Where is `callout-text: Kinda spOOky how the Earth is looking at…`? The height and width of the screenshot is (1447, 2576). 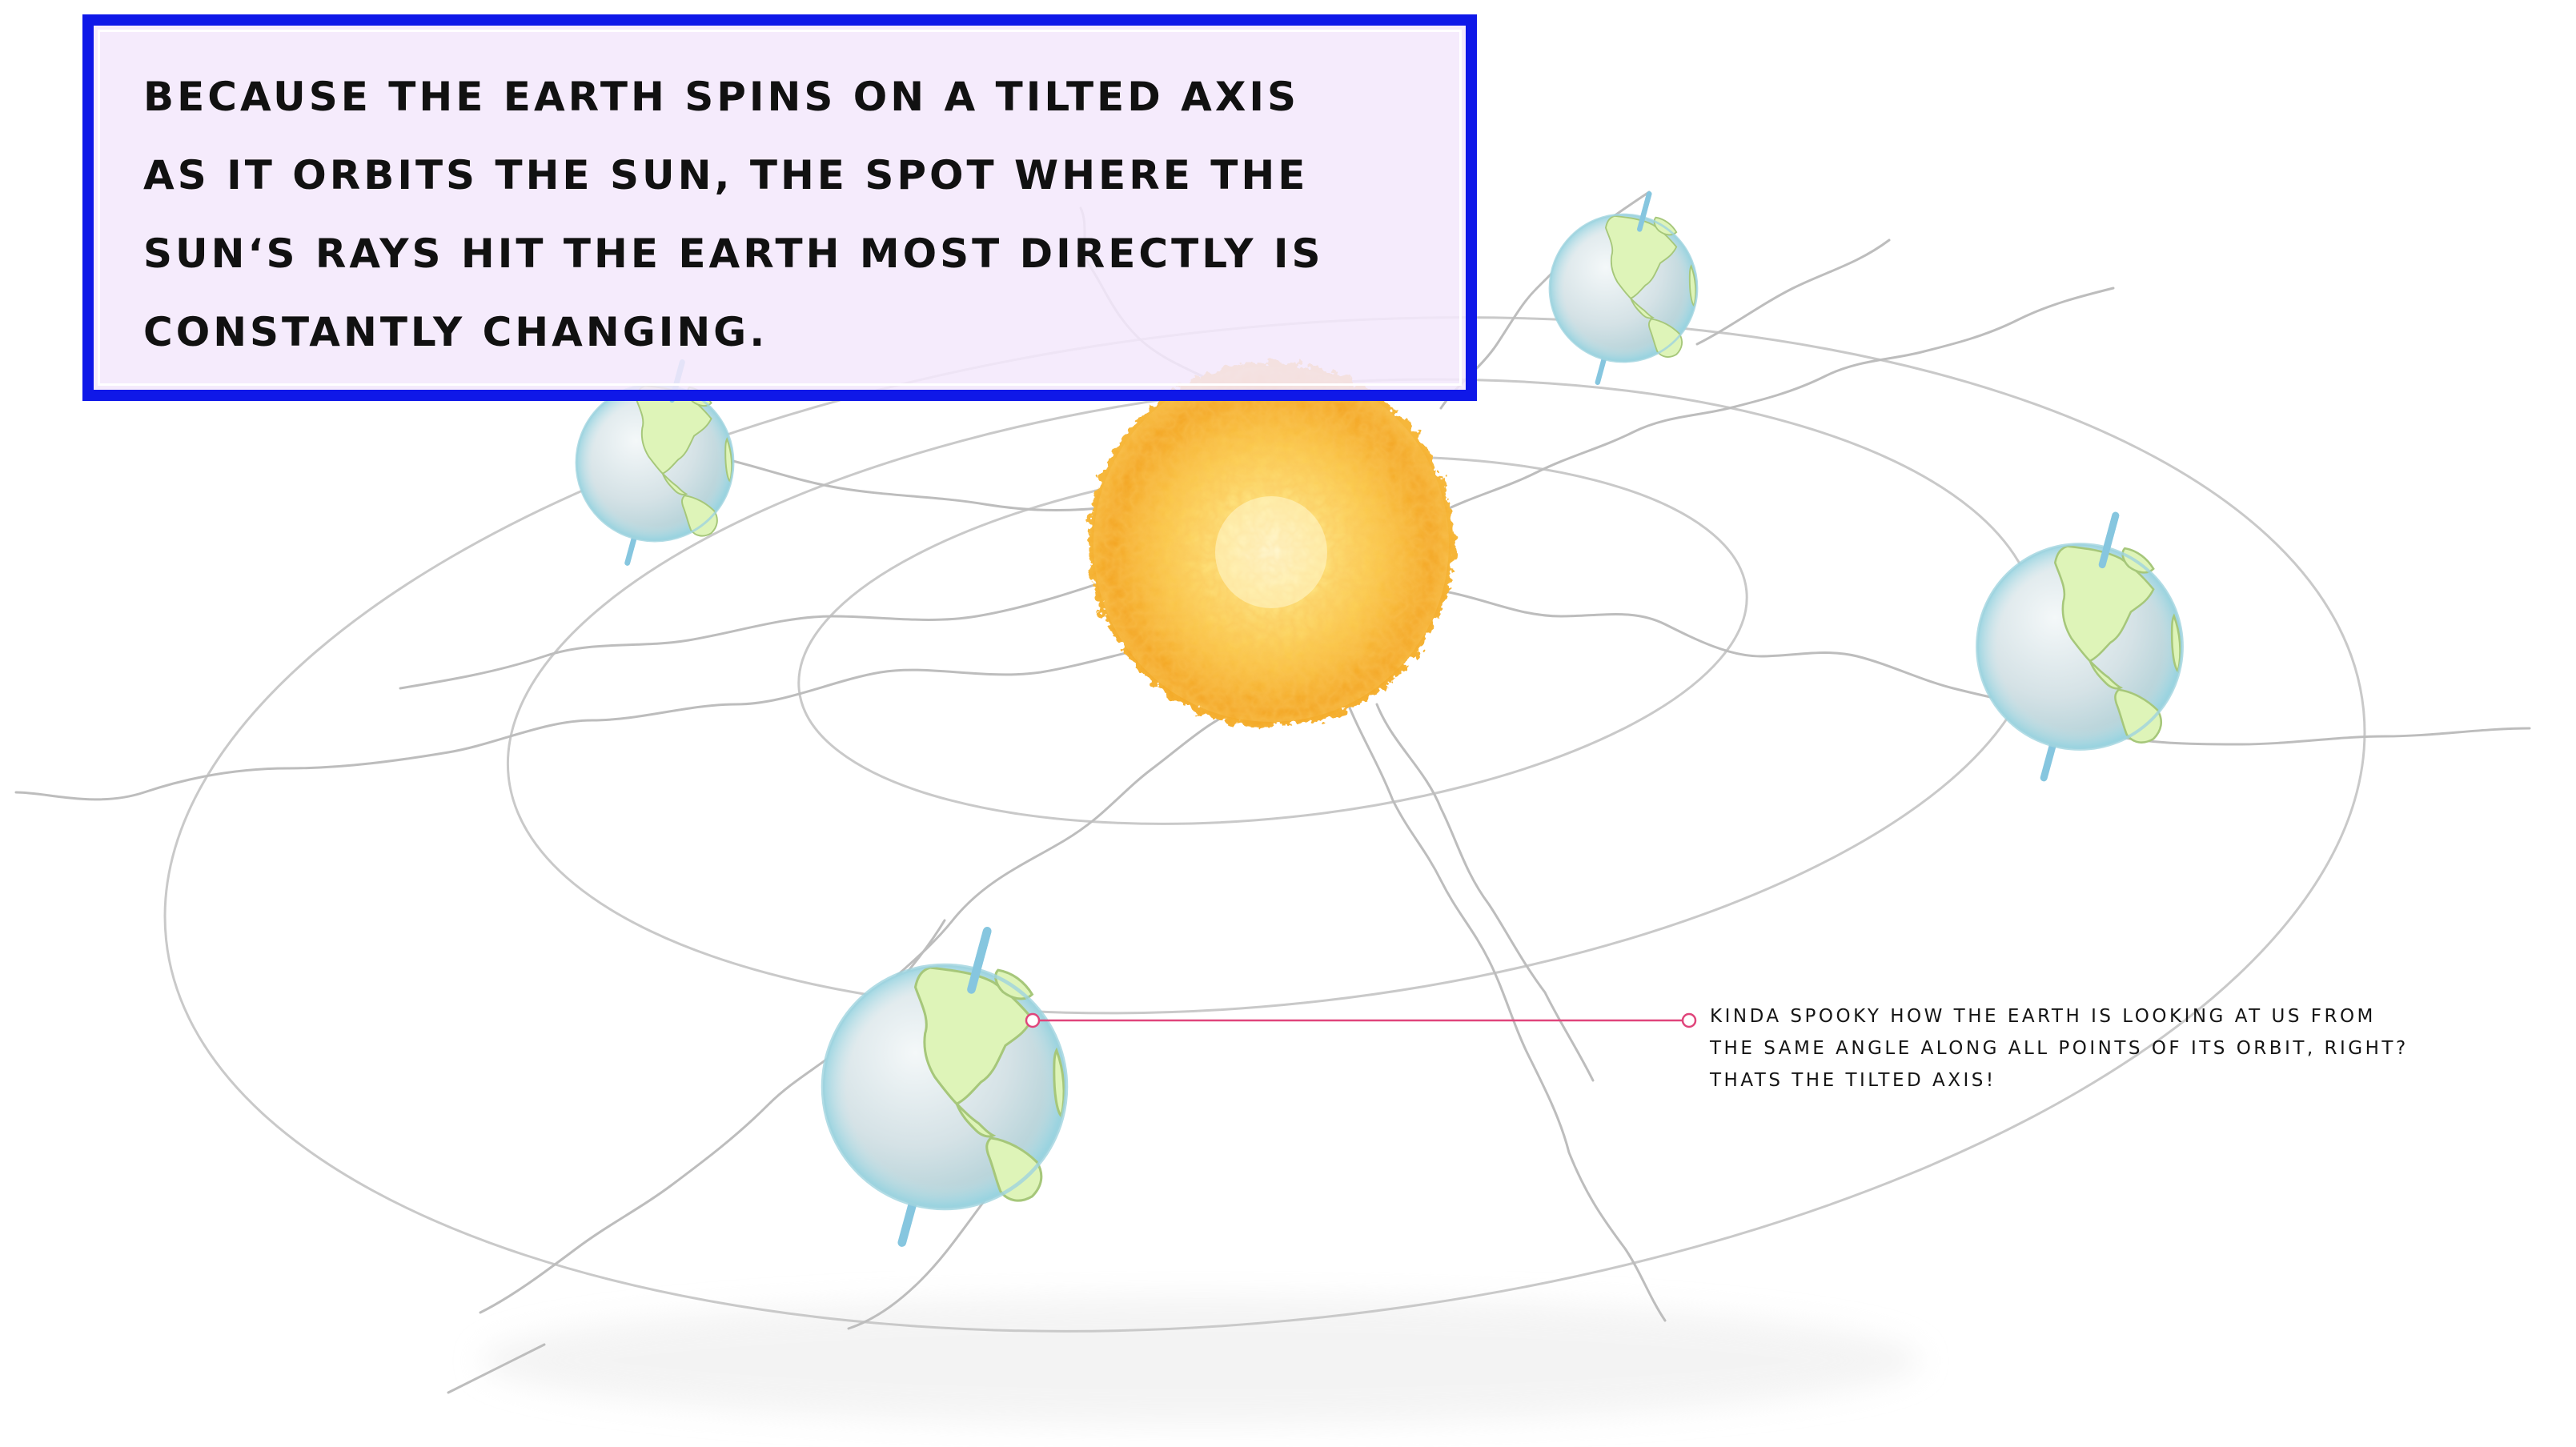
callout-text: Kinda spOOky how the Earth is looking at… is located at coordinates (2060, 1049).